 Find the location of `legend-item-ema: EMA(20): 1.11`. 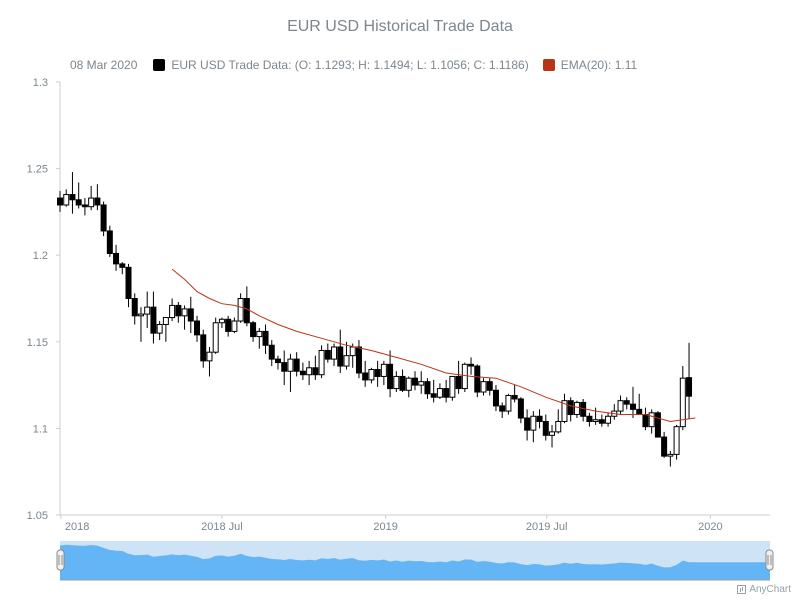

legend-item-ema: EMA(20): 1.11 is located at coordinates (590, 65).